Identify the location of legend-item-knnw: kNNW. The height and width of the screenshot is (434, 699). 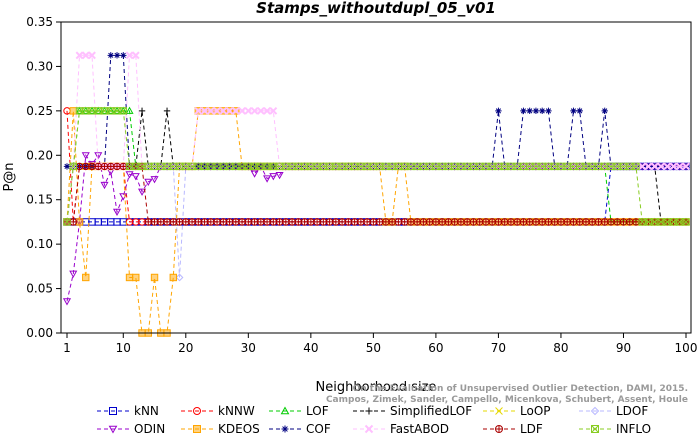
(218, 411).